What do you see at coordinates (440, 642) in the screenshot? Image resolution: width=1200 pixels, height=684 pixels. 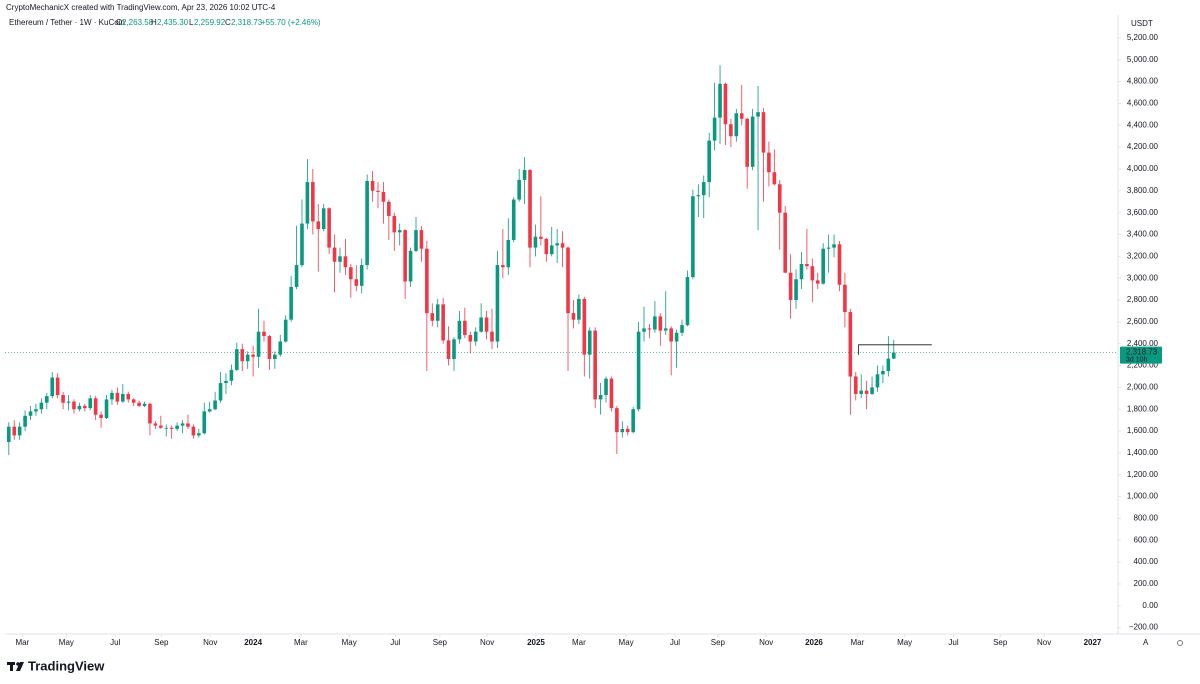 I see `x-tick-label: Sep` at bounding box center [440, 642].